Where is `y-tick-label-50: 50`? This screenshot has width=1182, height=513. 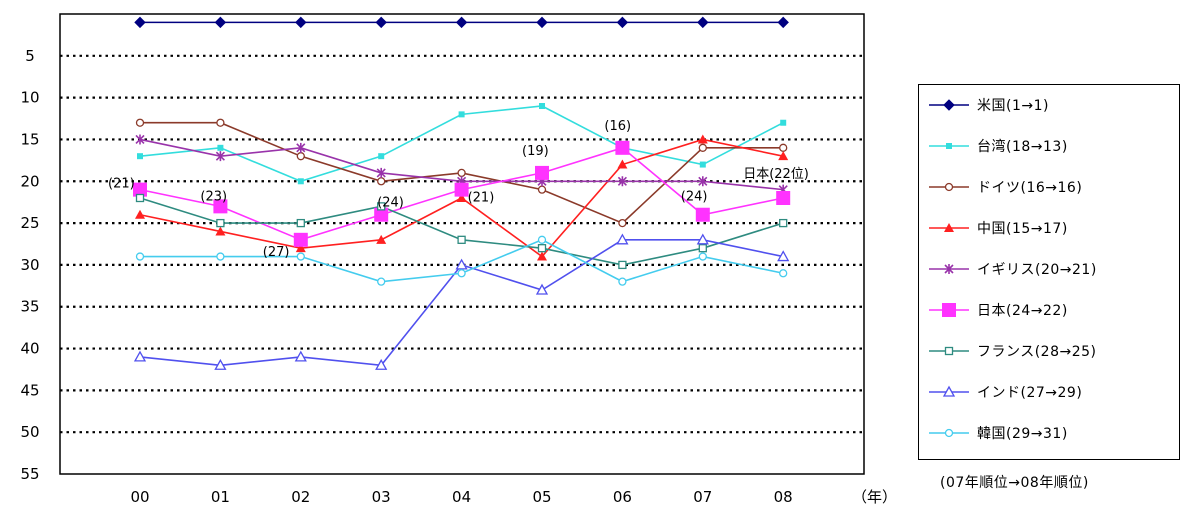
y-tick-label-50: 50 is located at coordinates (29, 432).